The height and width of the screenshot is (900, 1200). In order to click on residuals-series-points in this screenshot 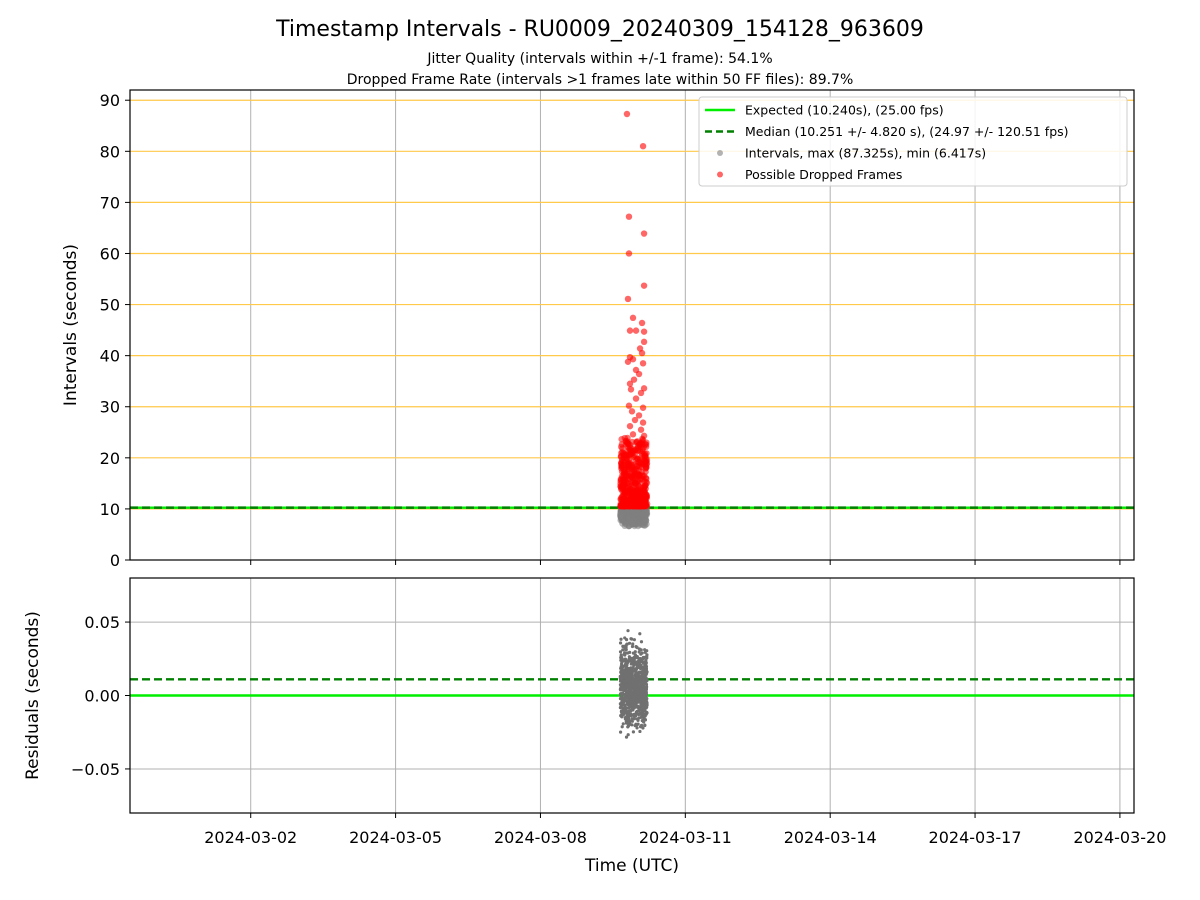, I will do `click(633, 684)`.